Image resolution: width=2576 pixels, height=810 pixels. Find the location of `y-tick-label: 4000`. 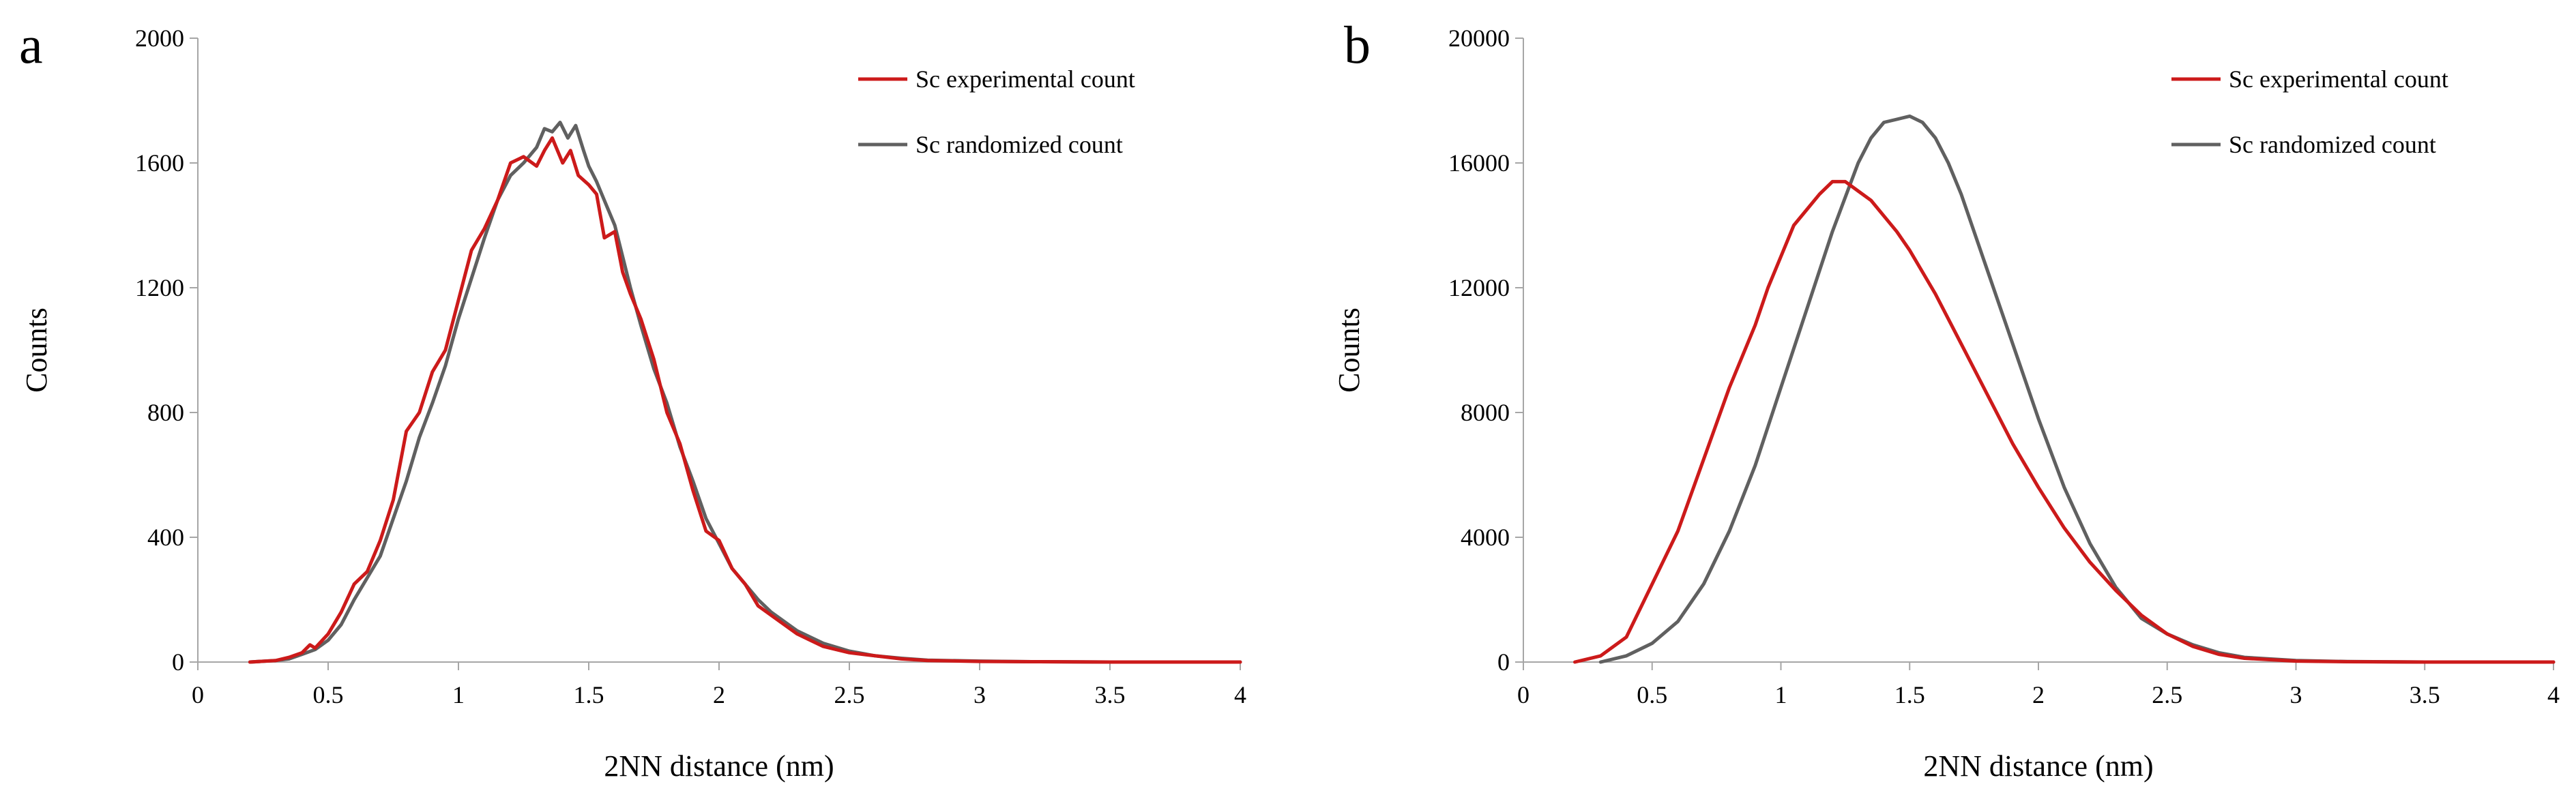

y-tick-label: 4000 is located at coordinates (1485, 537).